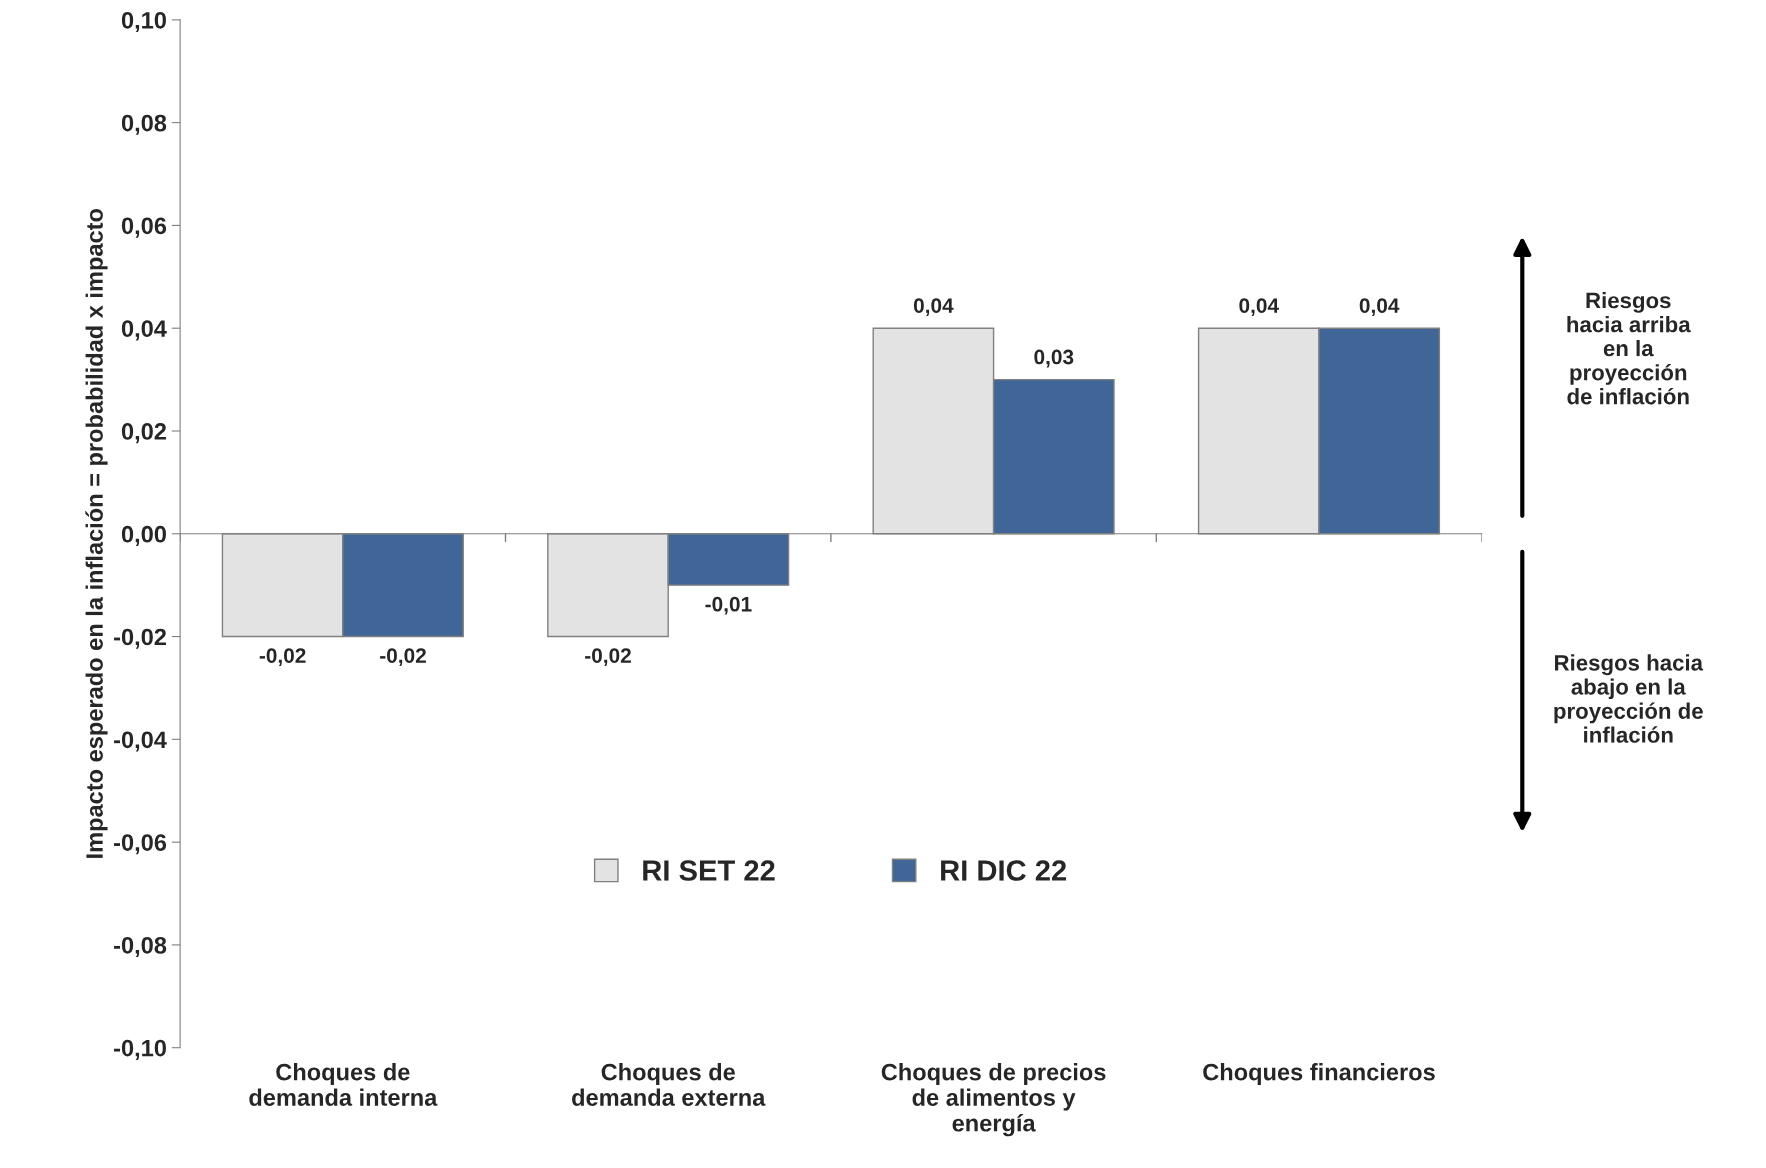  Describe the element at coordinates (728, 605) in the screenshot. I see `data-label: -0,01` at that location.